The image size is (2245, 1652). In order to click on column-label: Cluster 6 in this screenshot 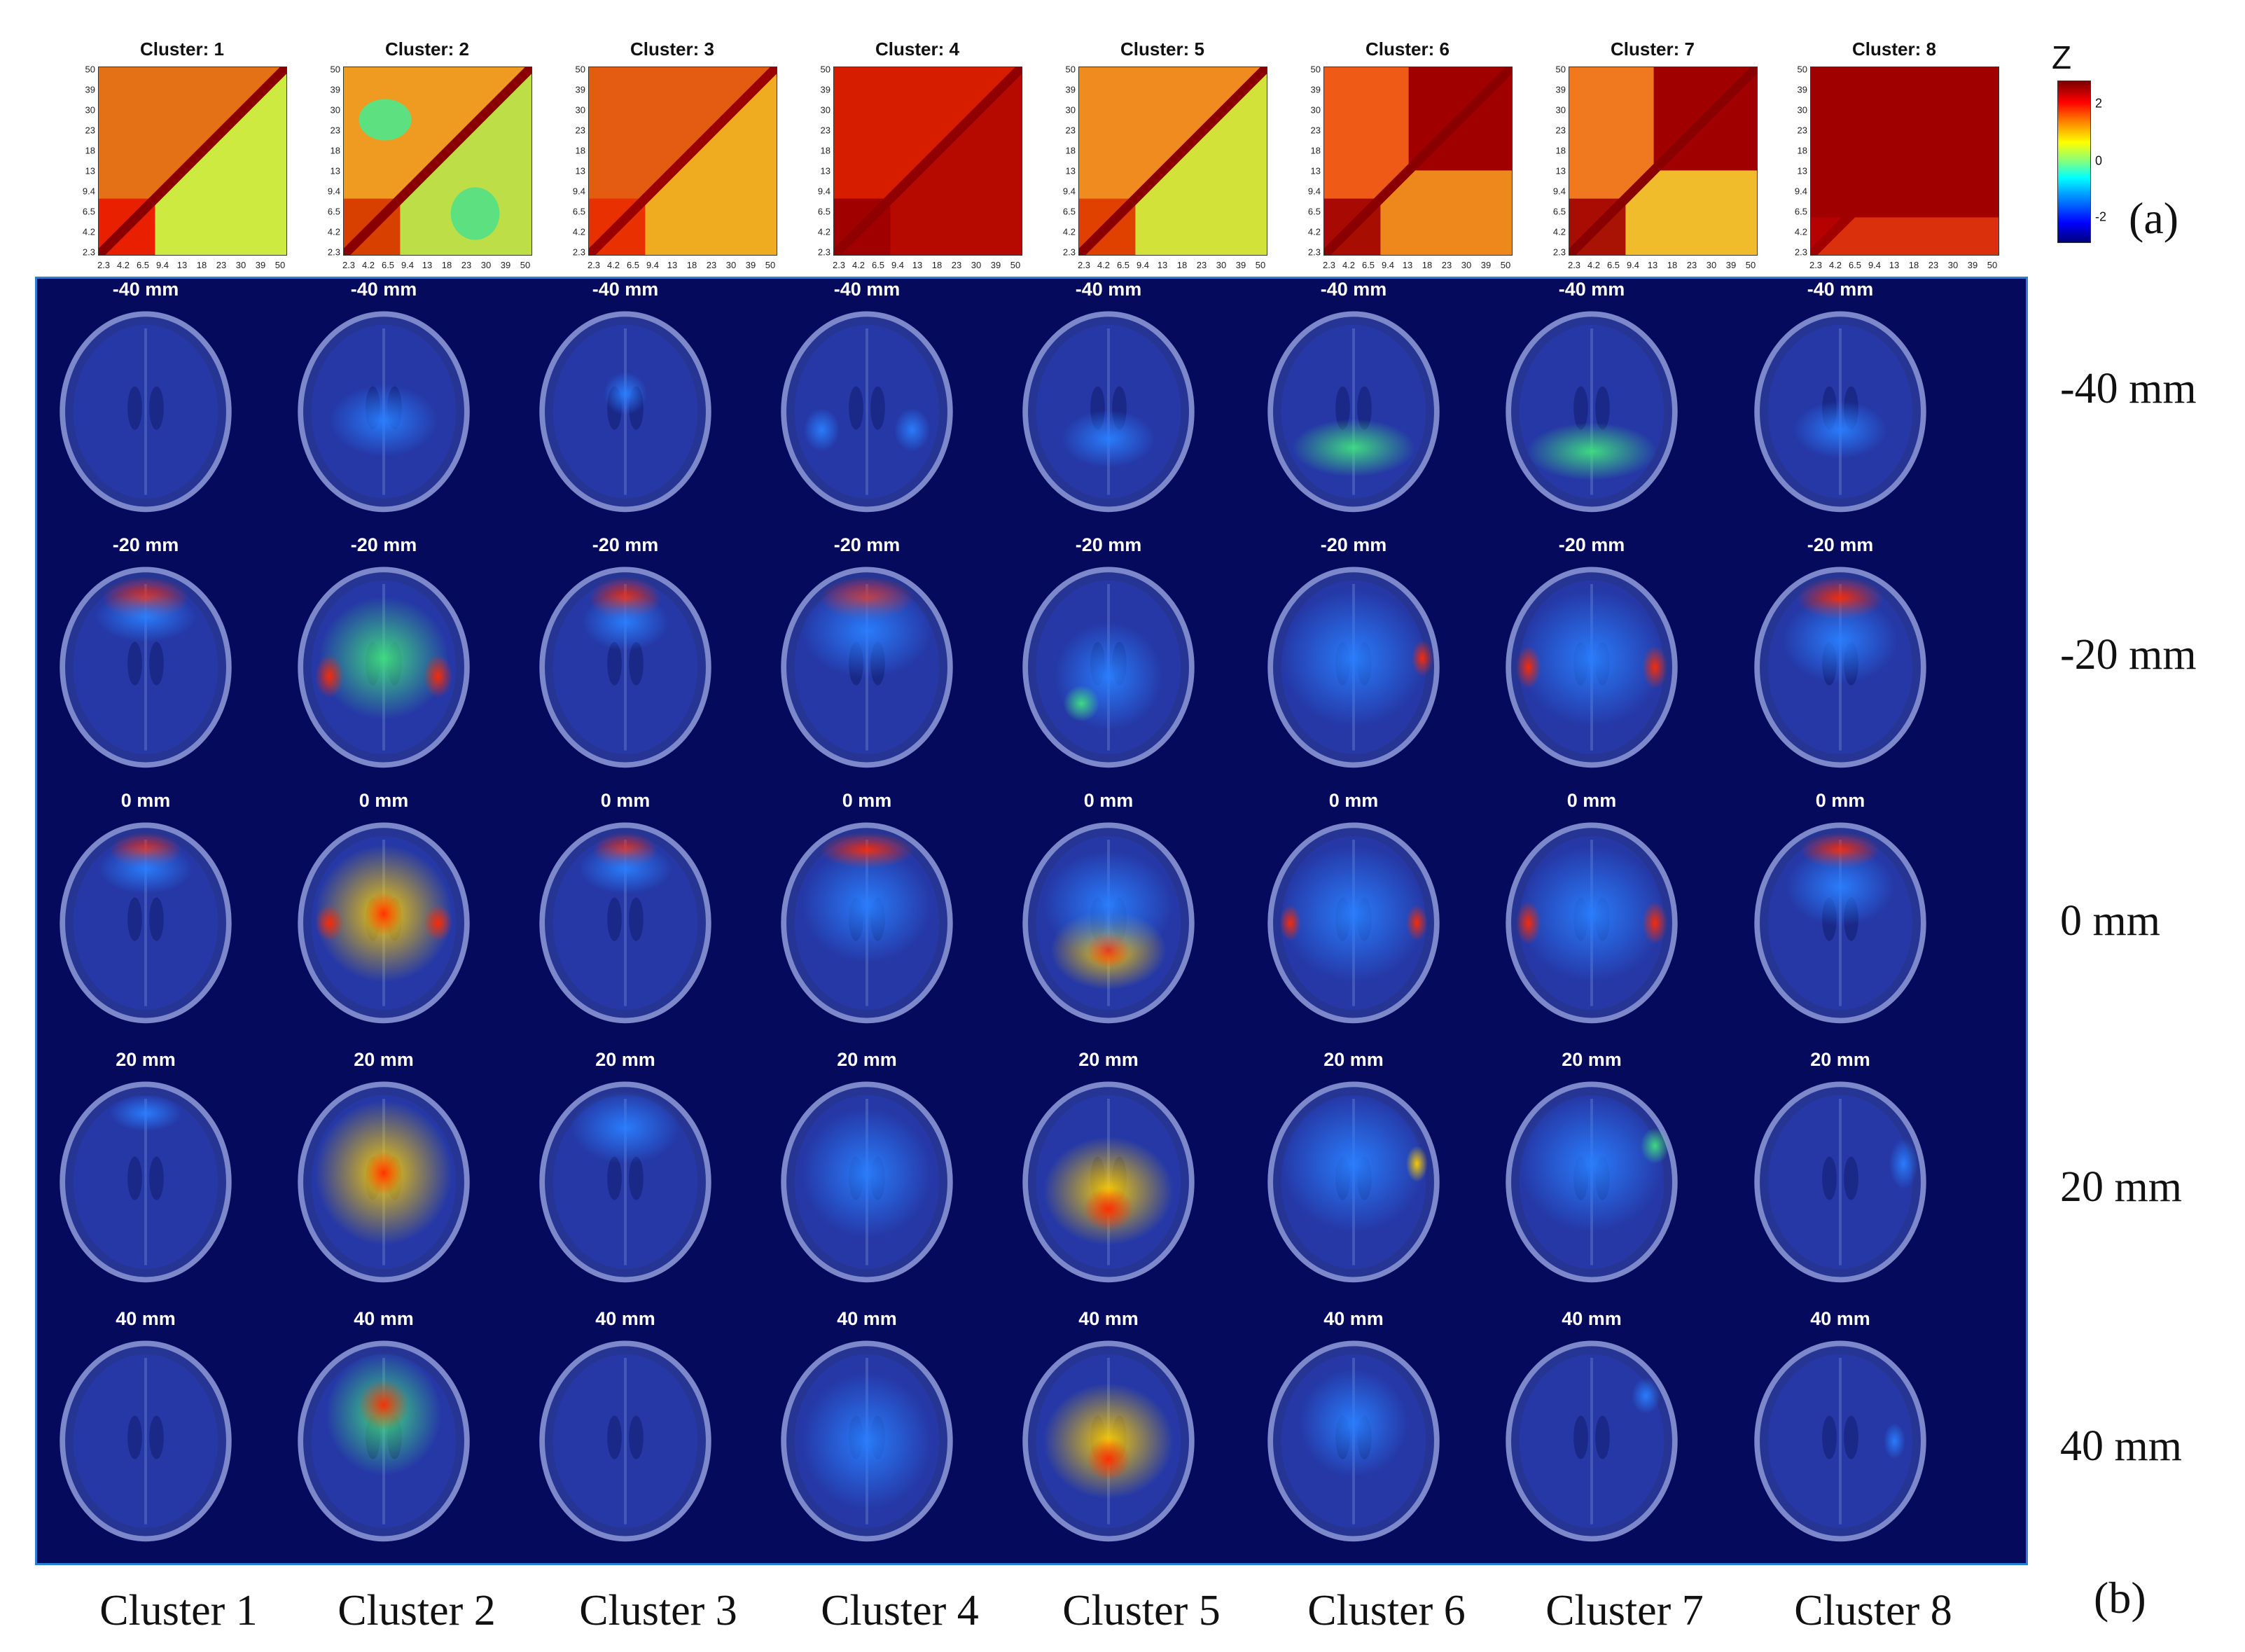, I will do `click(1386, 1610)`.